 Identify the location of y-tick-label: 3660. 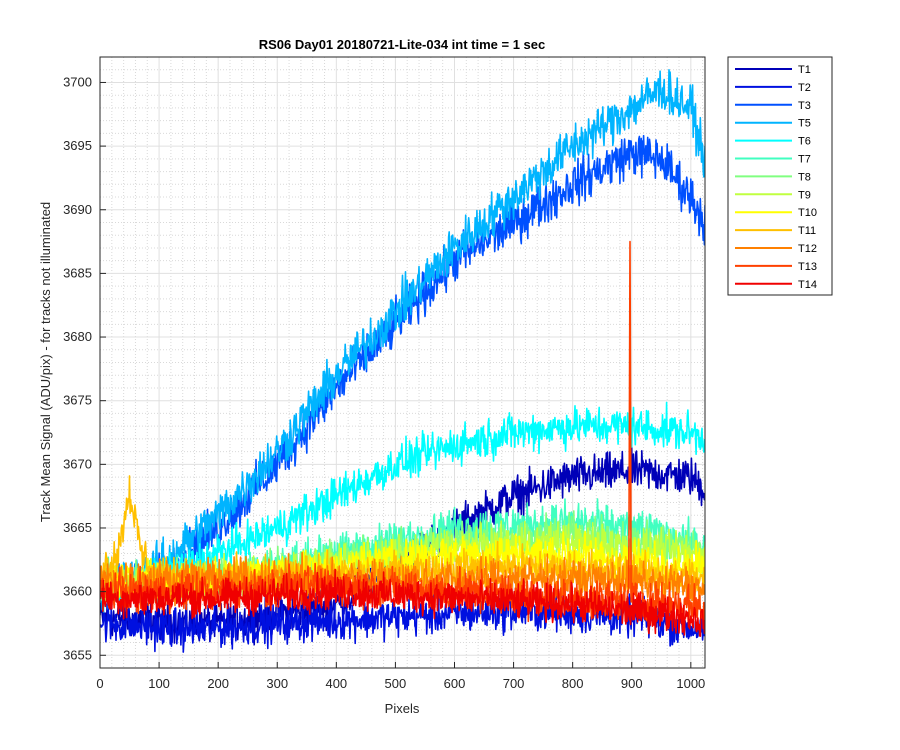
(77, 591).